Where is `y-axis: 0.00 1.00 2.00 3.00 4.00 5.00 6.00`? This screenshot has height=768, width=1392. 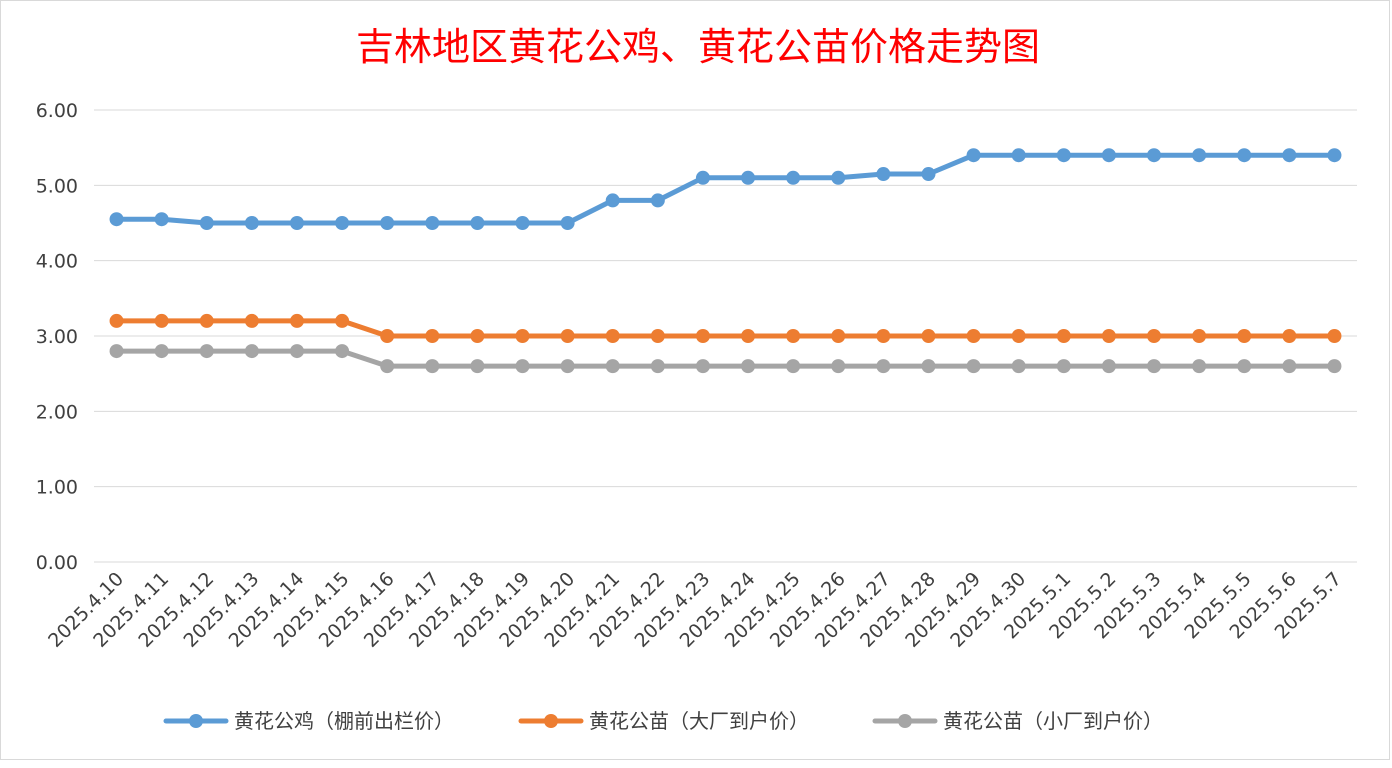 y-axis: 0.00 1.00 2.00 3.00 4.00 5.00 6.00 is located at coordinates (57, 337).